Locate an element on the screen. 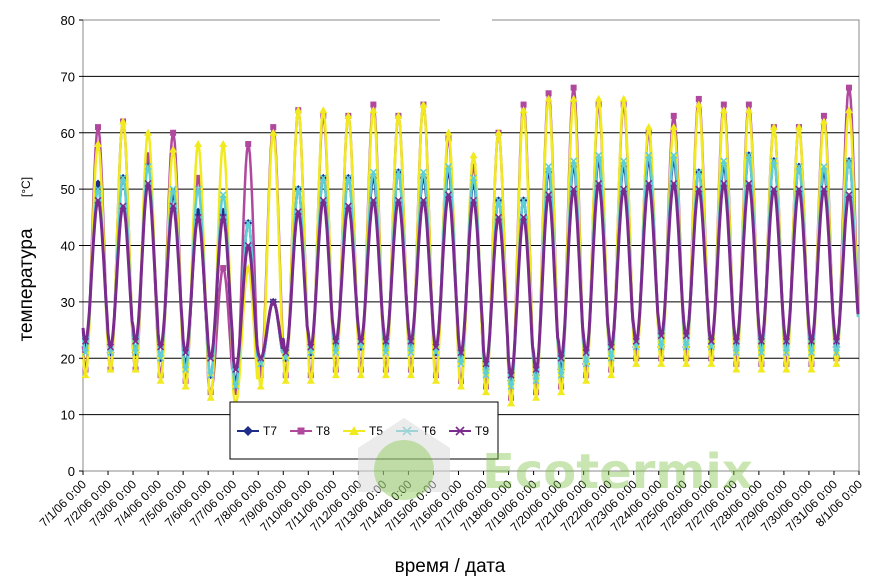  legend-entries: T7 T8 T5 T6 T9 is located at coordinates (363, 431).